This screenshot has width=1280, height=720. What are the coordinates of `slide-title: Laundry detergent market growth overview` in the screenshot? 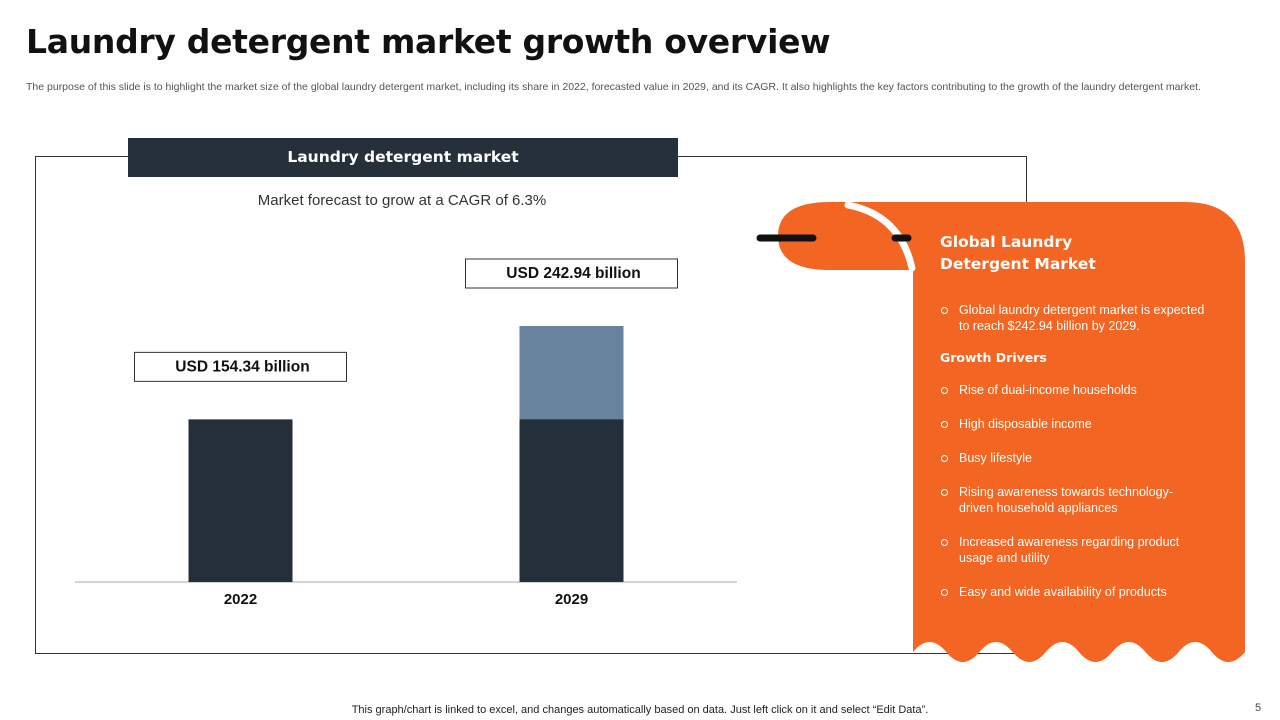 It's located at (428, 41).